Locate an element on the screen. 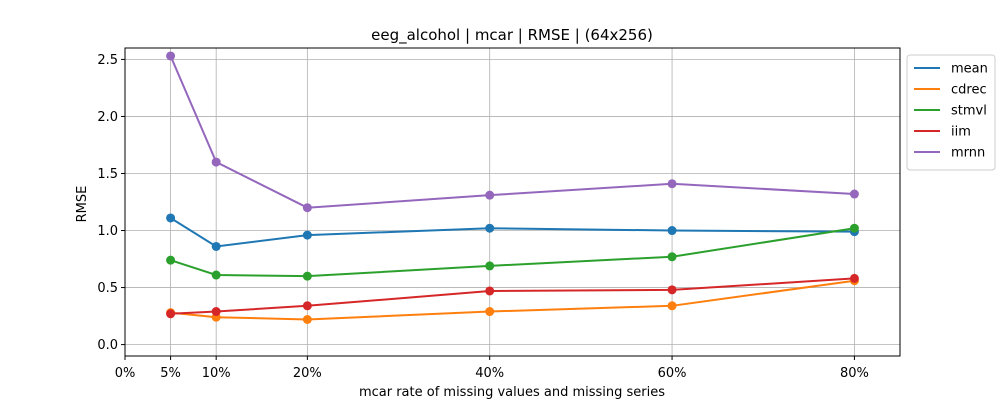  series-line-stmvl is located at coordinates (512, 252).